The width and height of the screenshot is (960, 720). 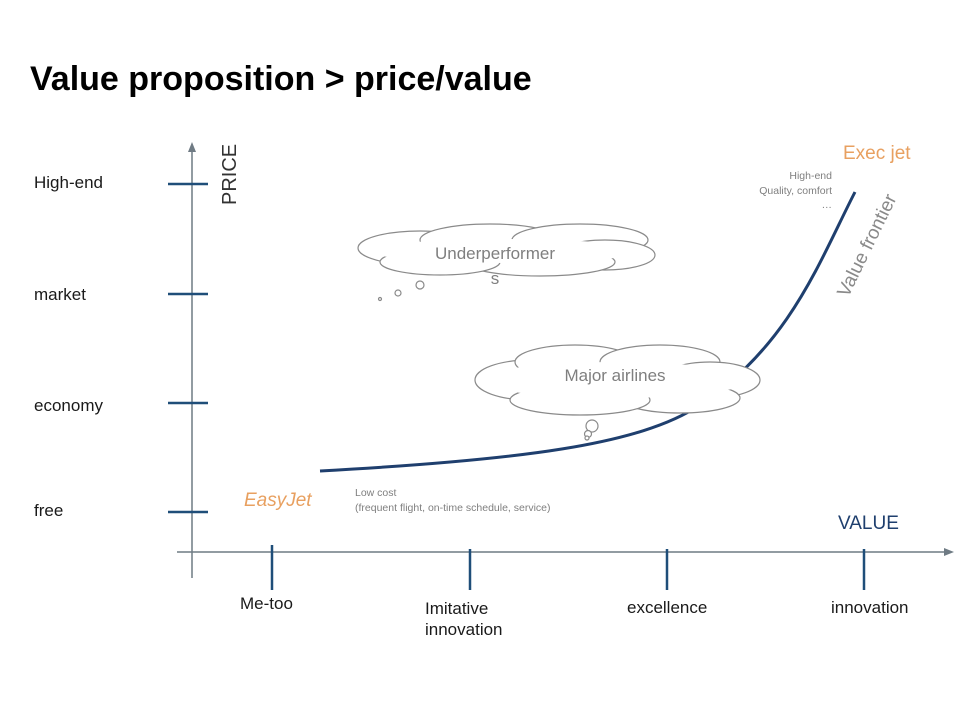 I want to click on cloud-label: Underperformer s, so click(x=495, y=266).